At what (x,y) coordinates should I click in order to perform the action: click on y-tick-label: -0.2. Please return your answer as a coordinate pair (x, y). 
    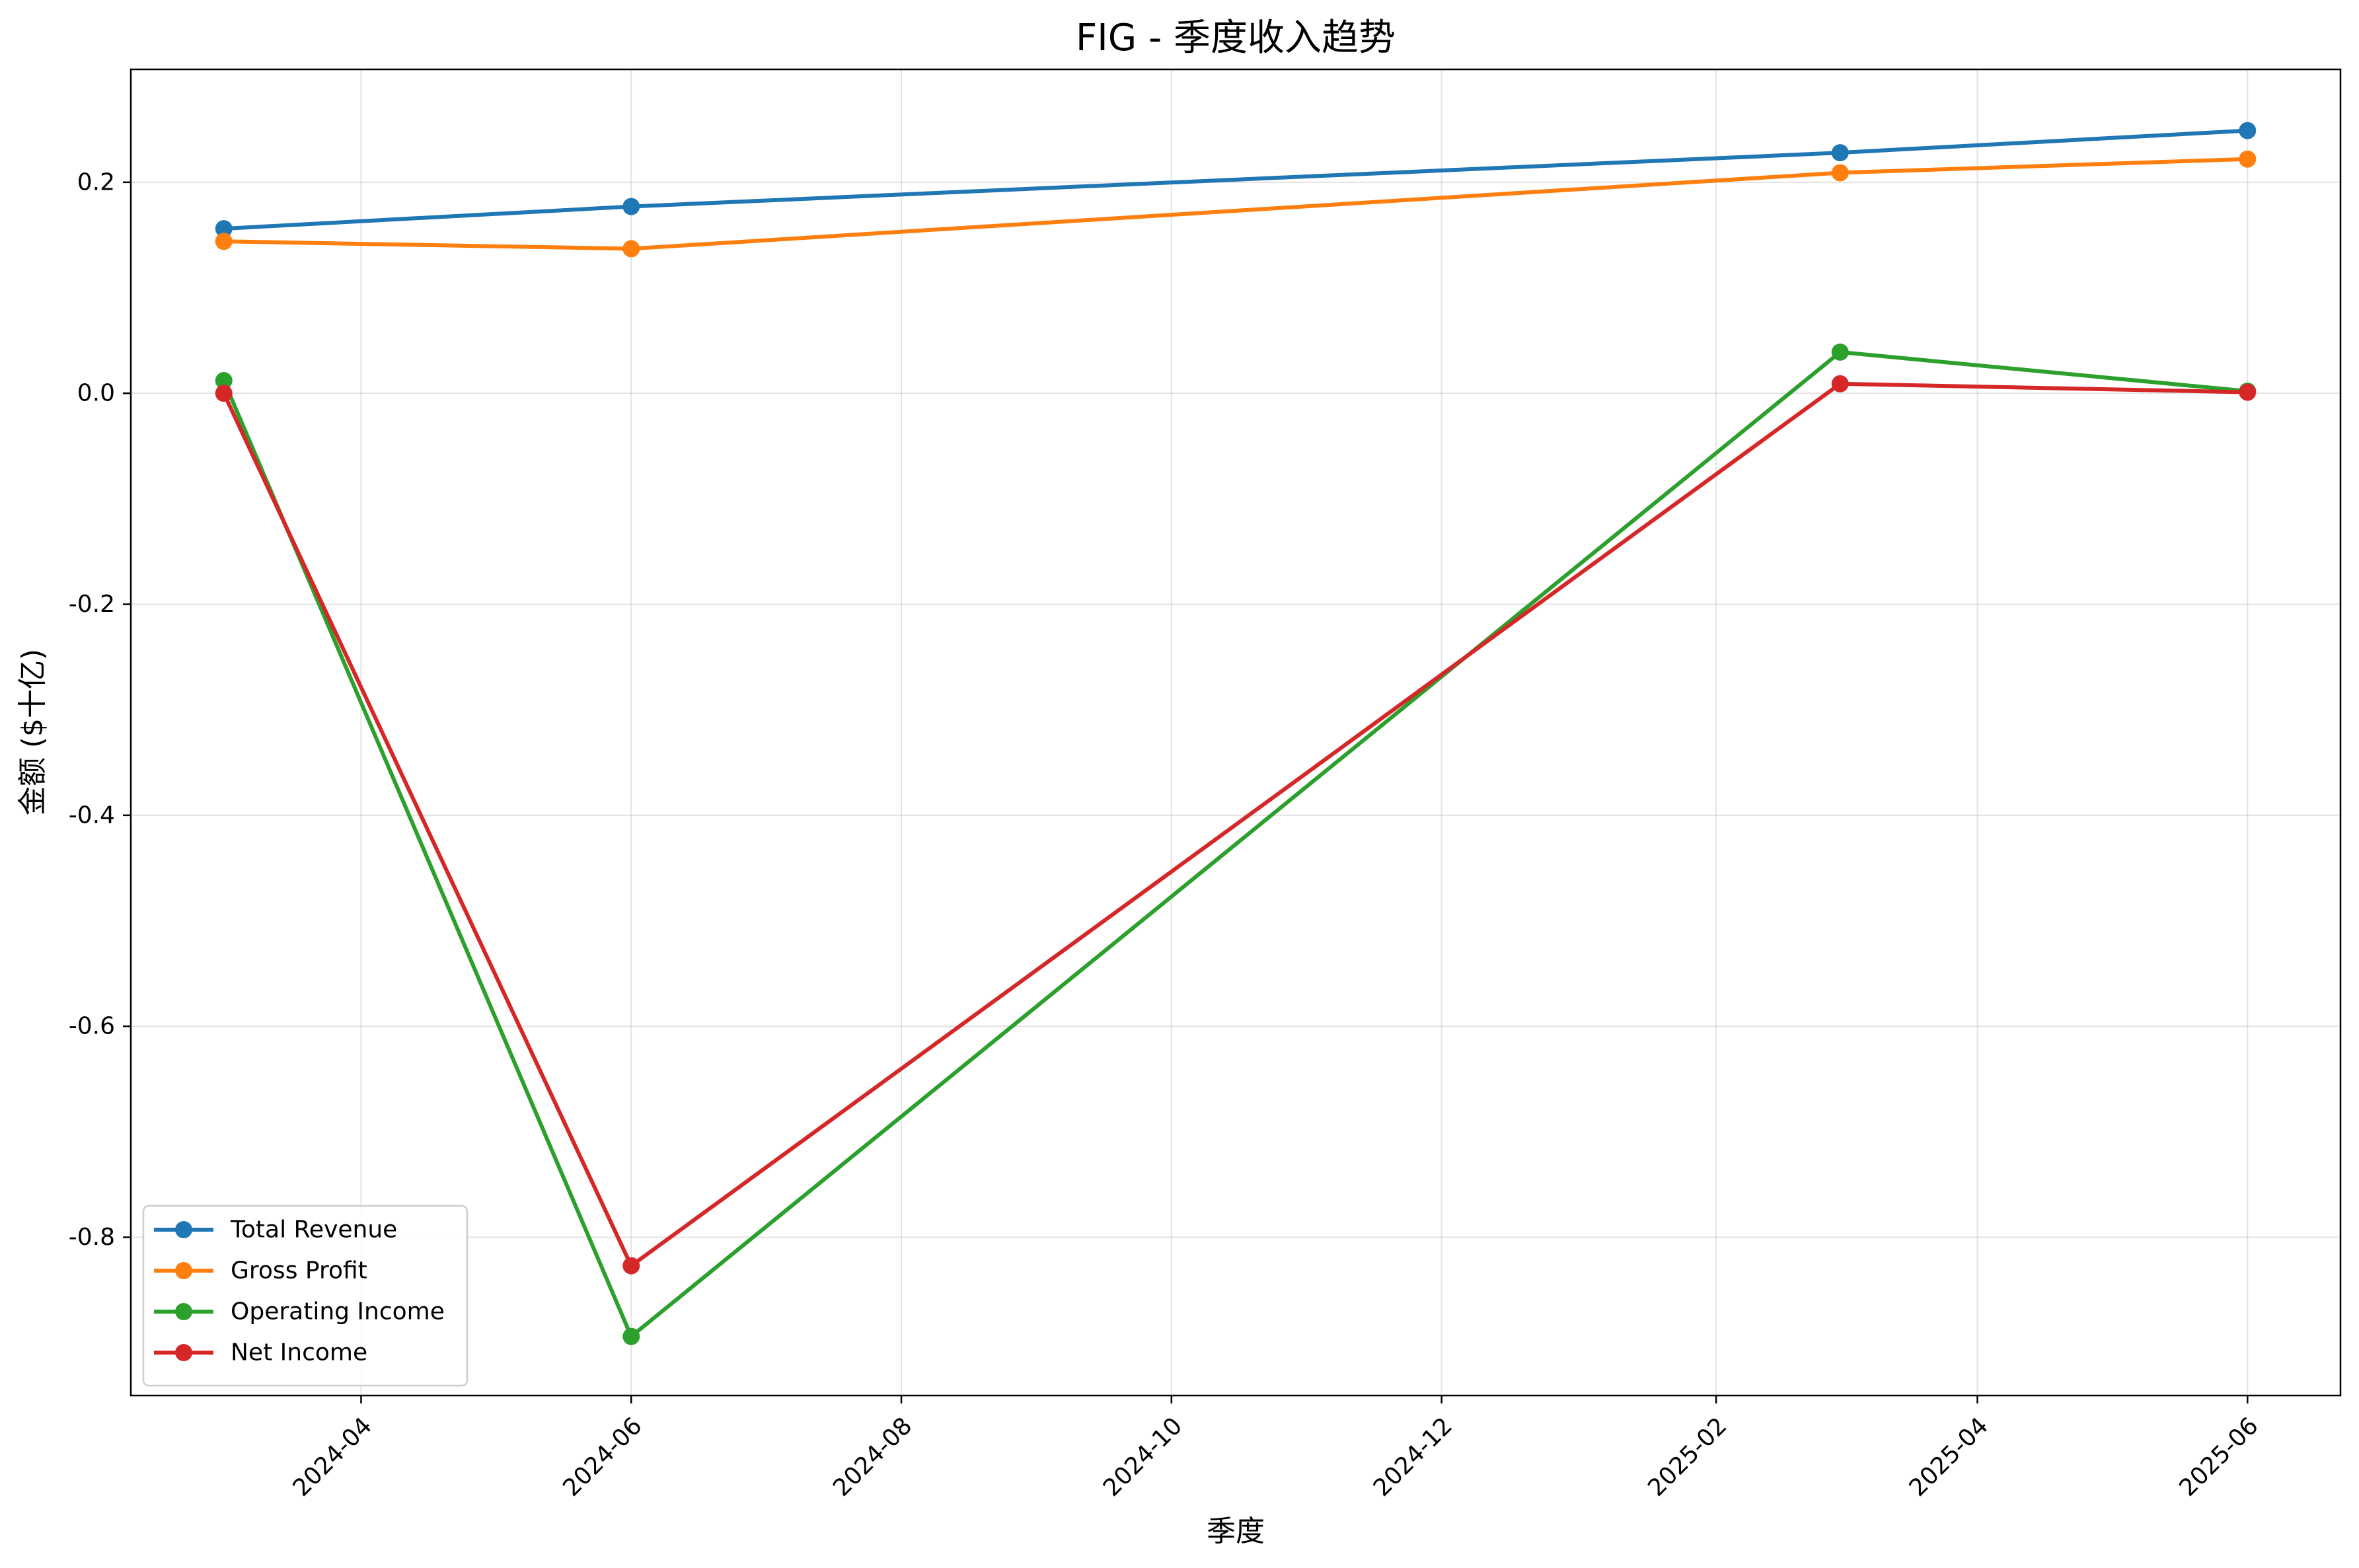
    Looking at the image, I should click on (92, 604).